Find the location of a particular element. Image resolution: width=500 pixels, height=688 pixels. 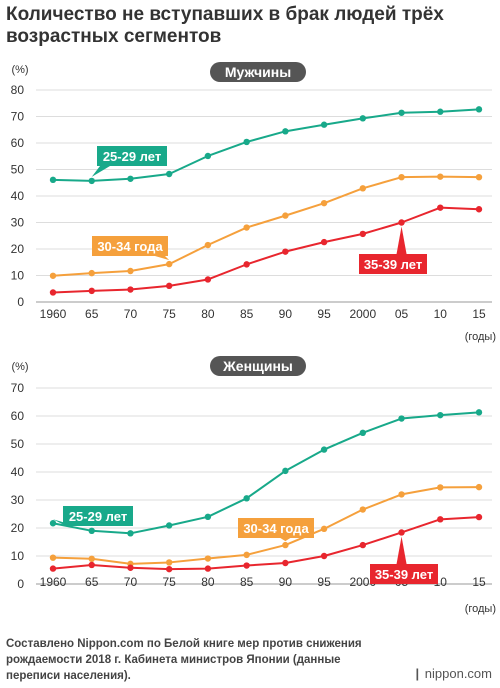

men-ytick-label: 0 is located at coordinates (20, 302).